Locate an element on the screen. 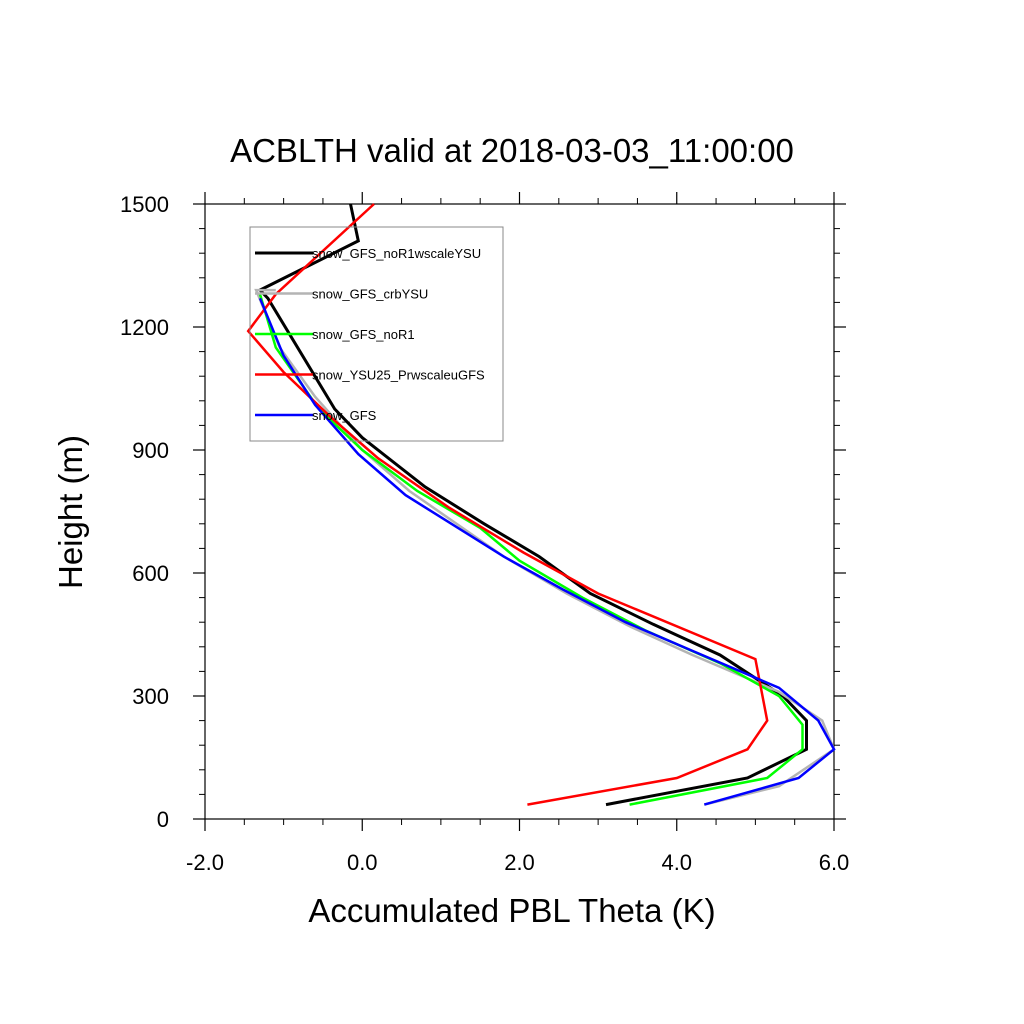 The width and height of the screenshot is (1024, 1024). x-axis-label: Accumulated PBL Theta (K) is located at coordinates (511, 910).